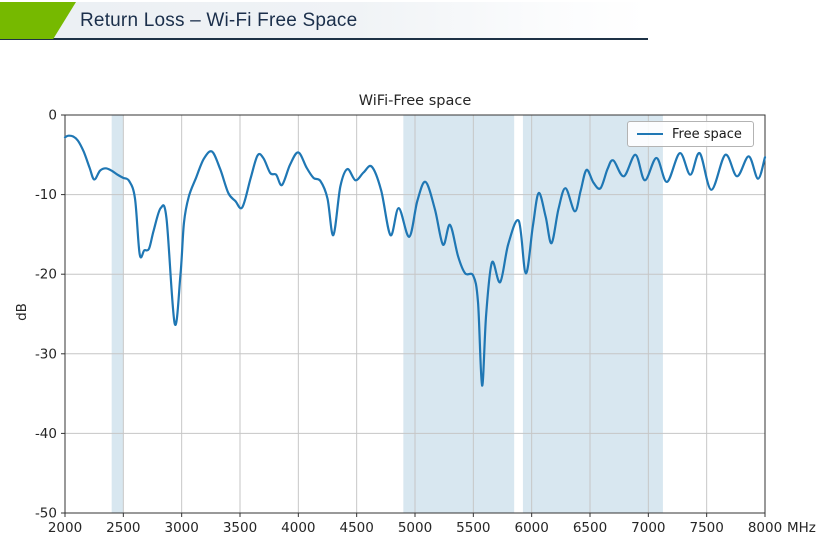 The image size is (822, 544). Describe the element at coordinates (123, 528) in the screenshot. I see `x-tick-label-2500: 2500` at that location.